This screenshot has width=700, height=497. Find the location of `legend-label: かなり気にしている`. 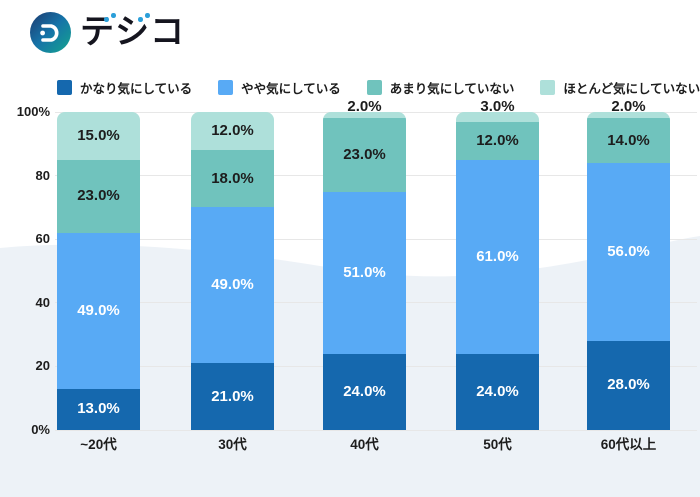

legend-label: かなり気にしている is located at coordinates (136, 89).